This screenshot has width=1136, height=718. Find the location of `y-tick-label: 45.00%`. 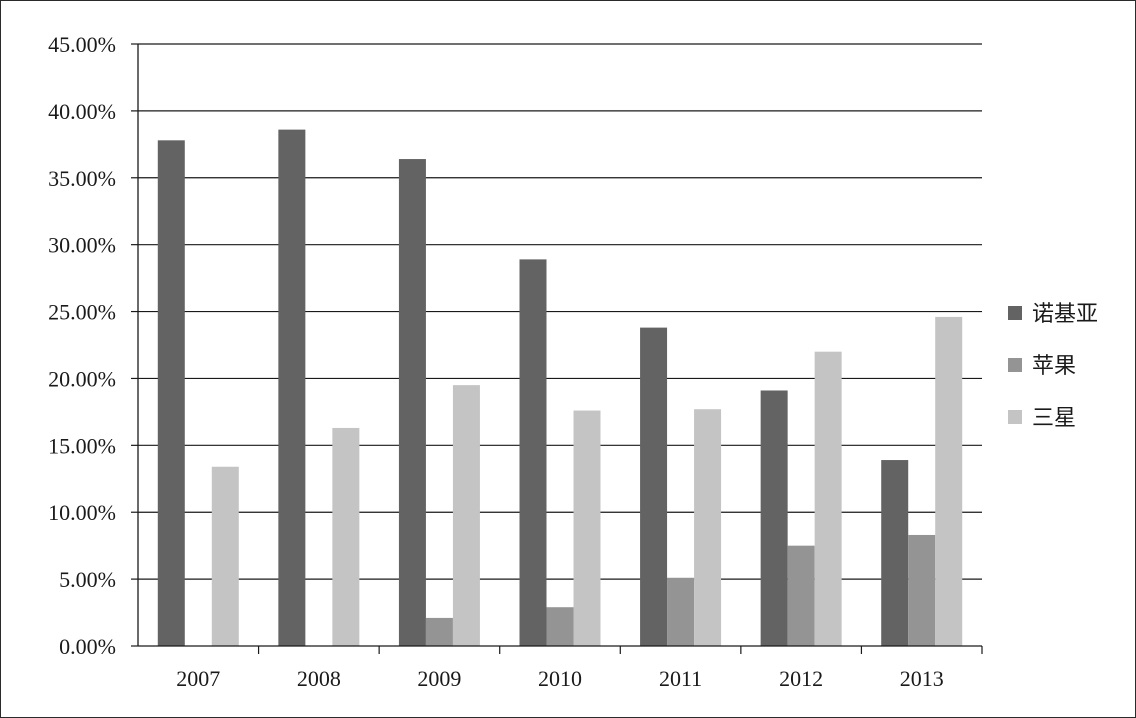

y-tick-label: 45.00% is located at coordinates (82, 44).